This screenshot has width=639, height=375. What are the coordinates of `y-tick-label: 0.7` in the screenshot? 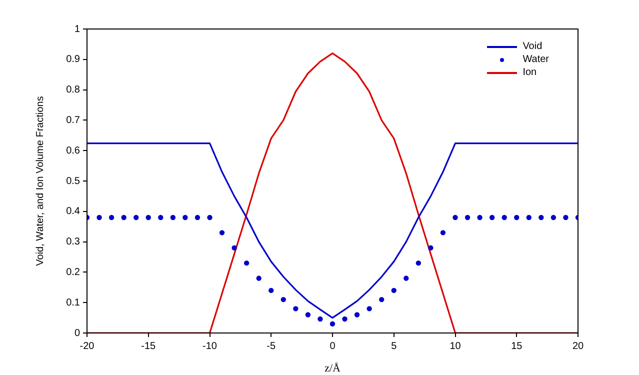 It's located at (73, 120).